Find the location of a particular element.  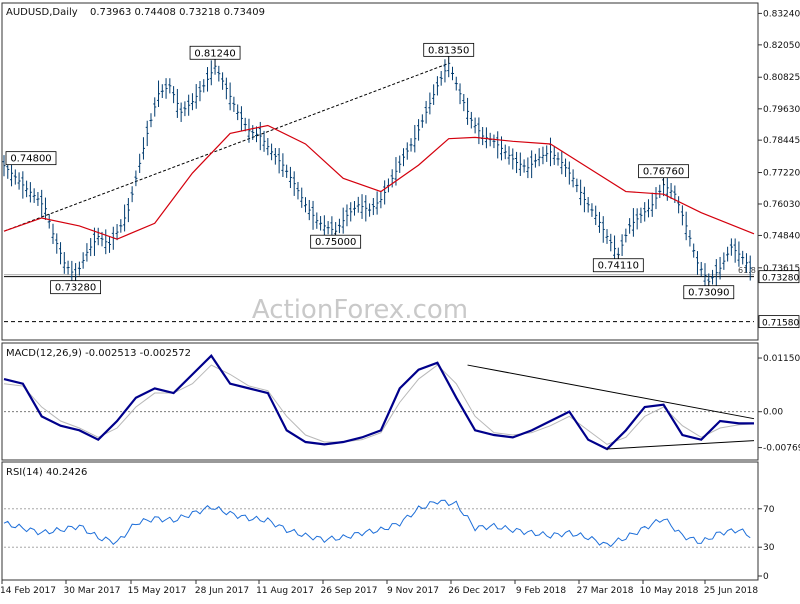

price-axis-label: 0.76030 is located at coordinates (781, 205).